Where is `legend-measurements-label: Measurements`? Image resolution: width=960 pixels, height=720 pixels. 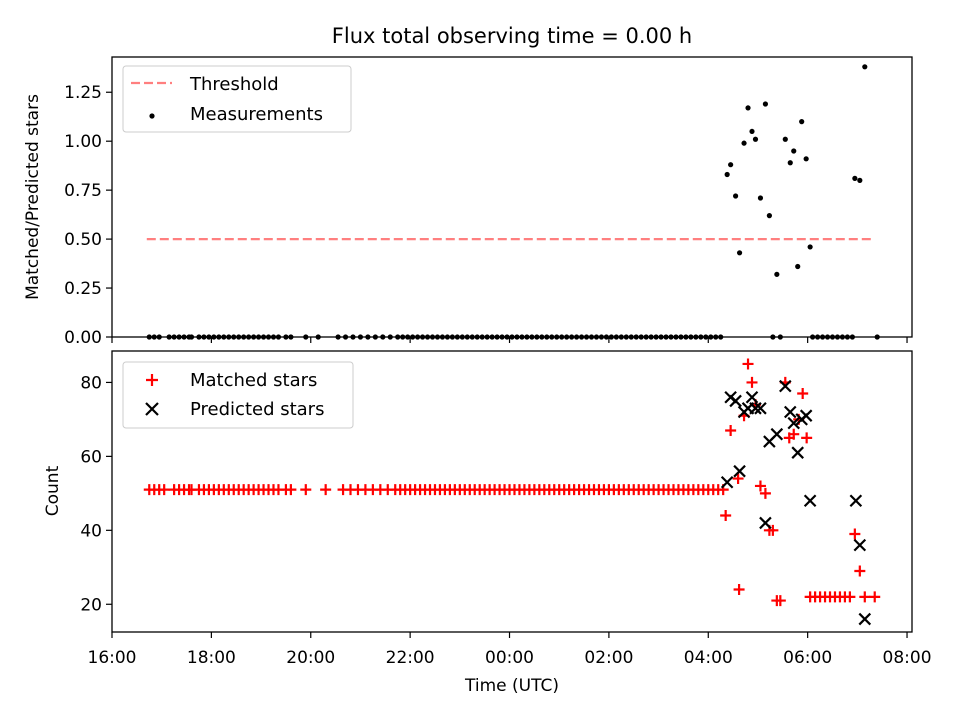
legend-measurements-label: Measurements is located at coordinates (256, 114).